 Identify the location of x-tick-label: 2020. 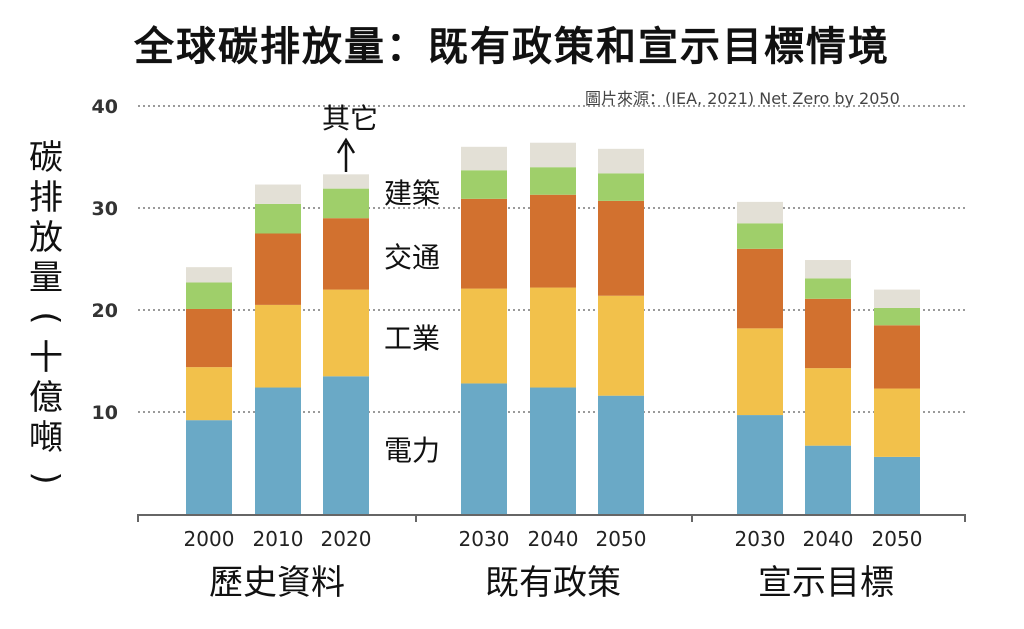
(346, 539).